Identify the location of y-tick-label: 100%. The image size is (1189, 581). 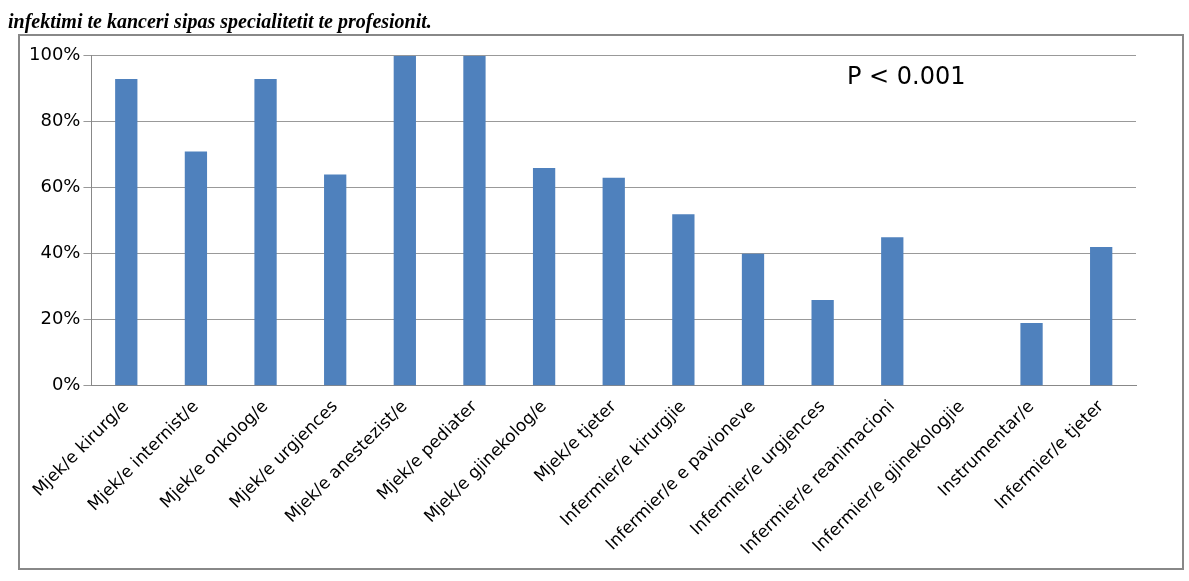
(54, 54).